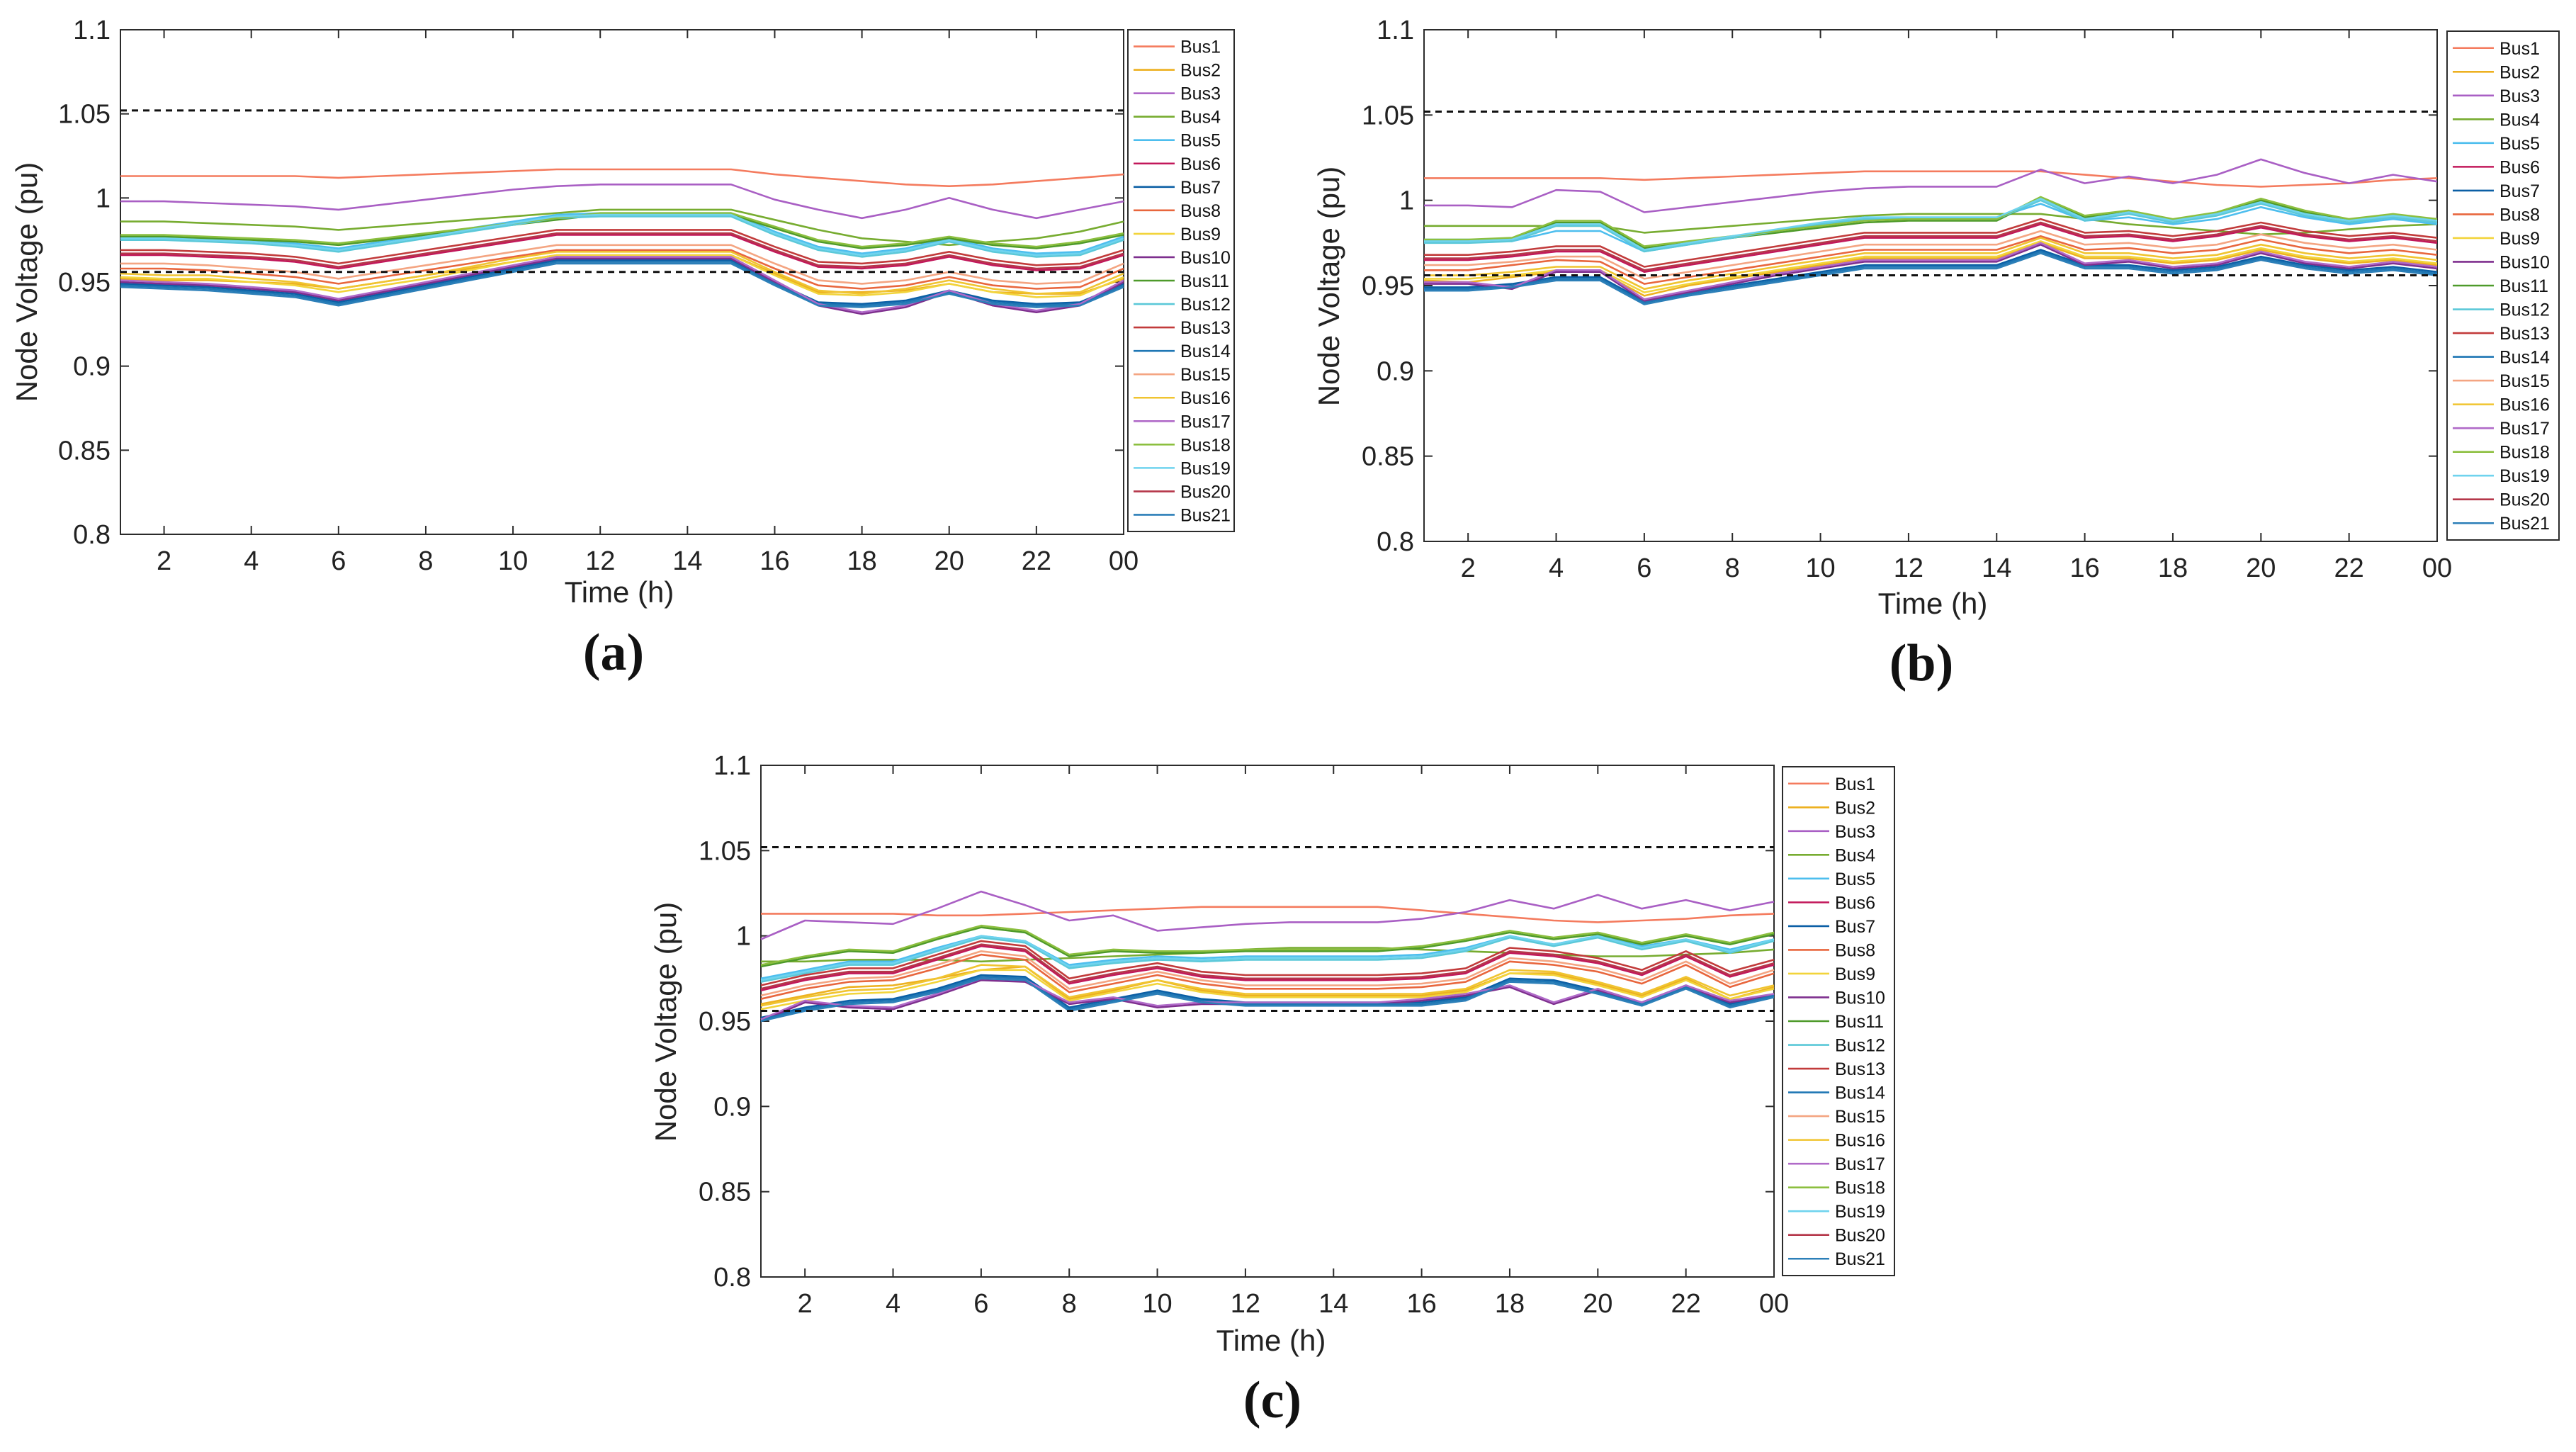  What do you see at coordinates (2524, 524) in the screenshot?
I see `legend-label-bus21: Bus21` at bounding box center [2524, 524].